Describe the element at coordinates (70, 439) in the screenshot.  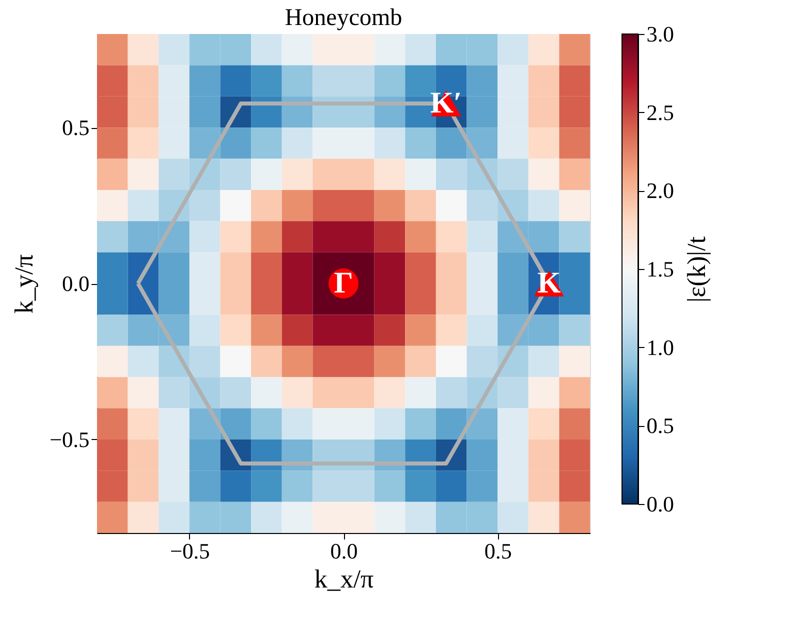
I see `y-tick-label: −0.5` at that location.